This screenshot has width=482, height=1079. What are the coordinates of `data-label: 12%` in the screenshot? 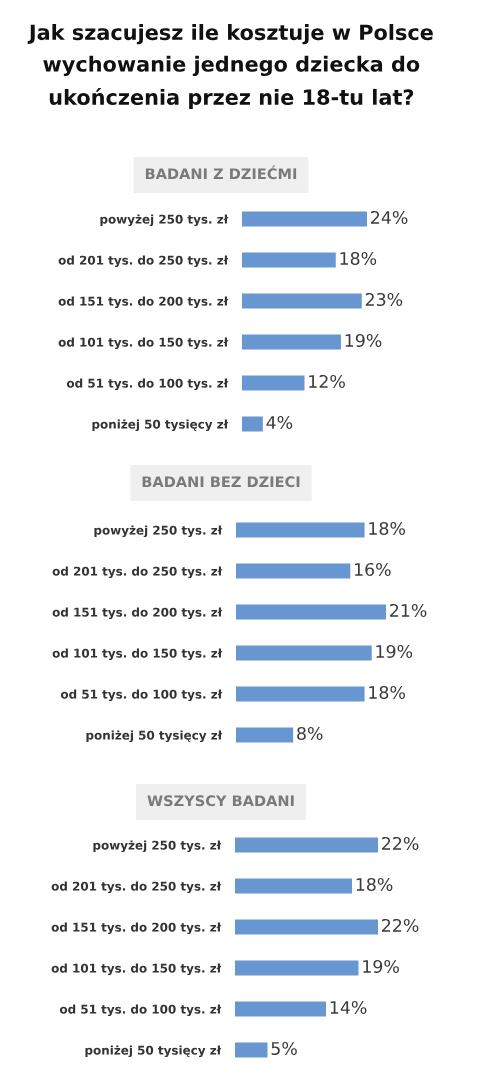 It's located at (327, 381).